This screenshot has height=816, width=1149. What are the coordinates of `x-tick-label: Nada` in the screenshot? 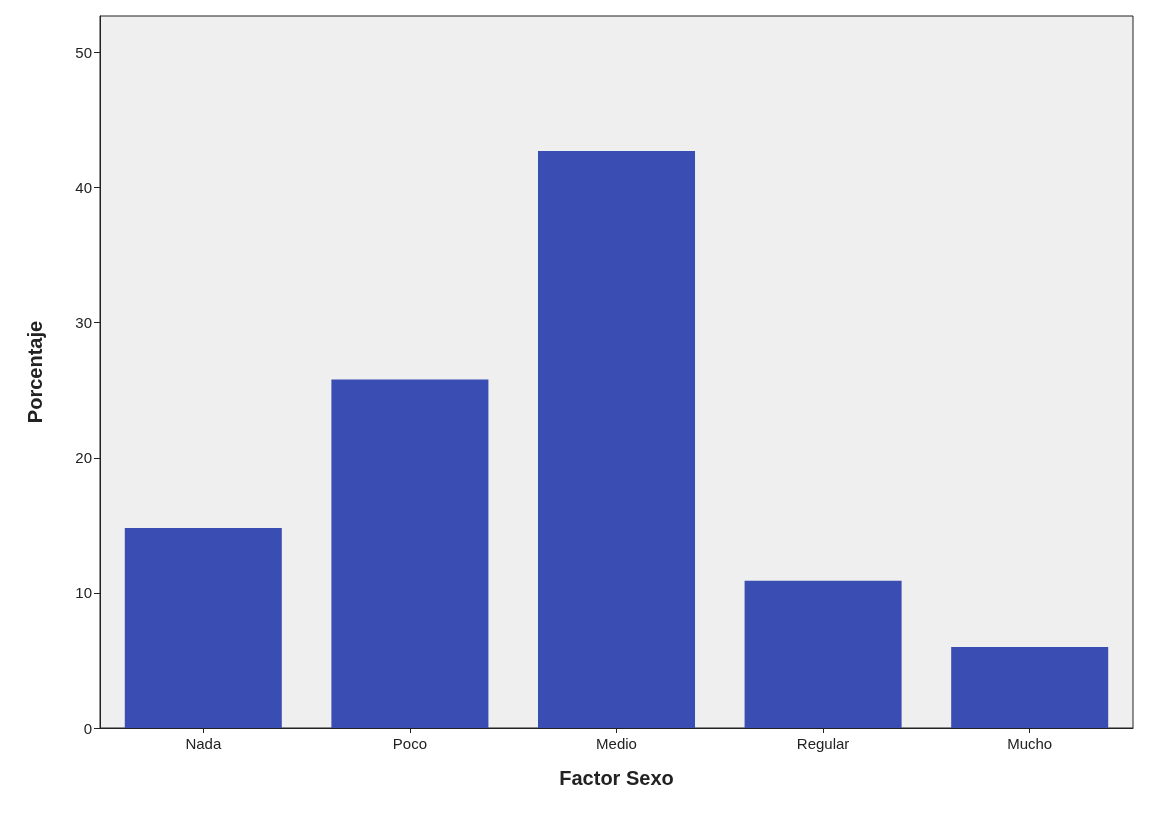 It's located at (203, 743).